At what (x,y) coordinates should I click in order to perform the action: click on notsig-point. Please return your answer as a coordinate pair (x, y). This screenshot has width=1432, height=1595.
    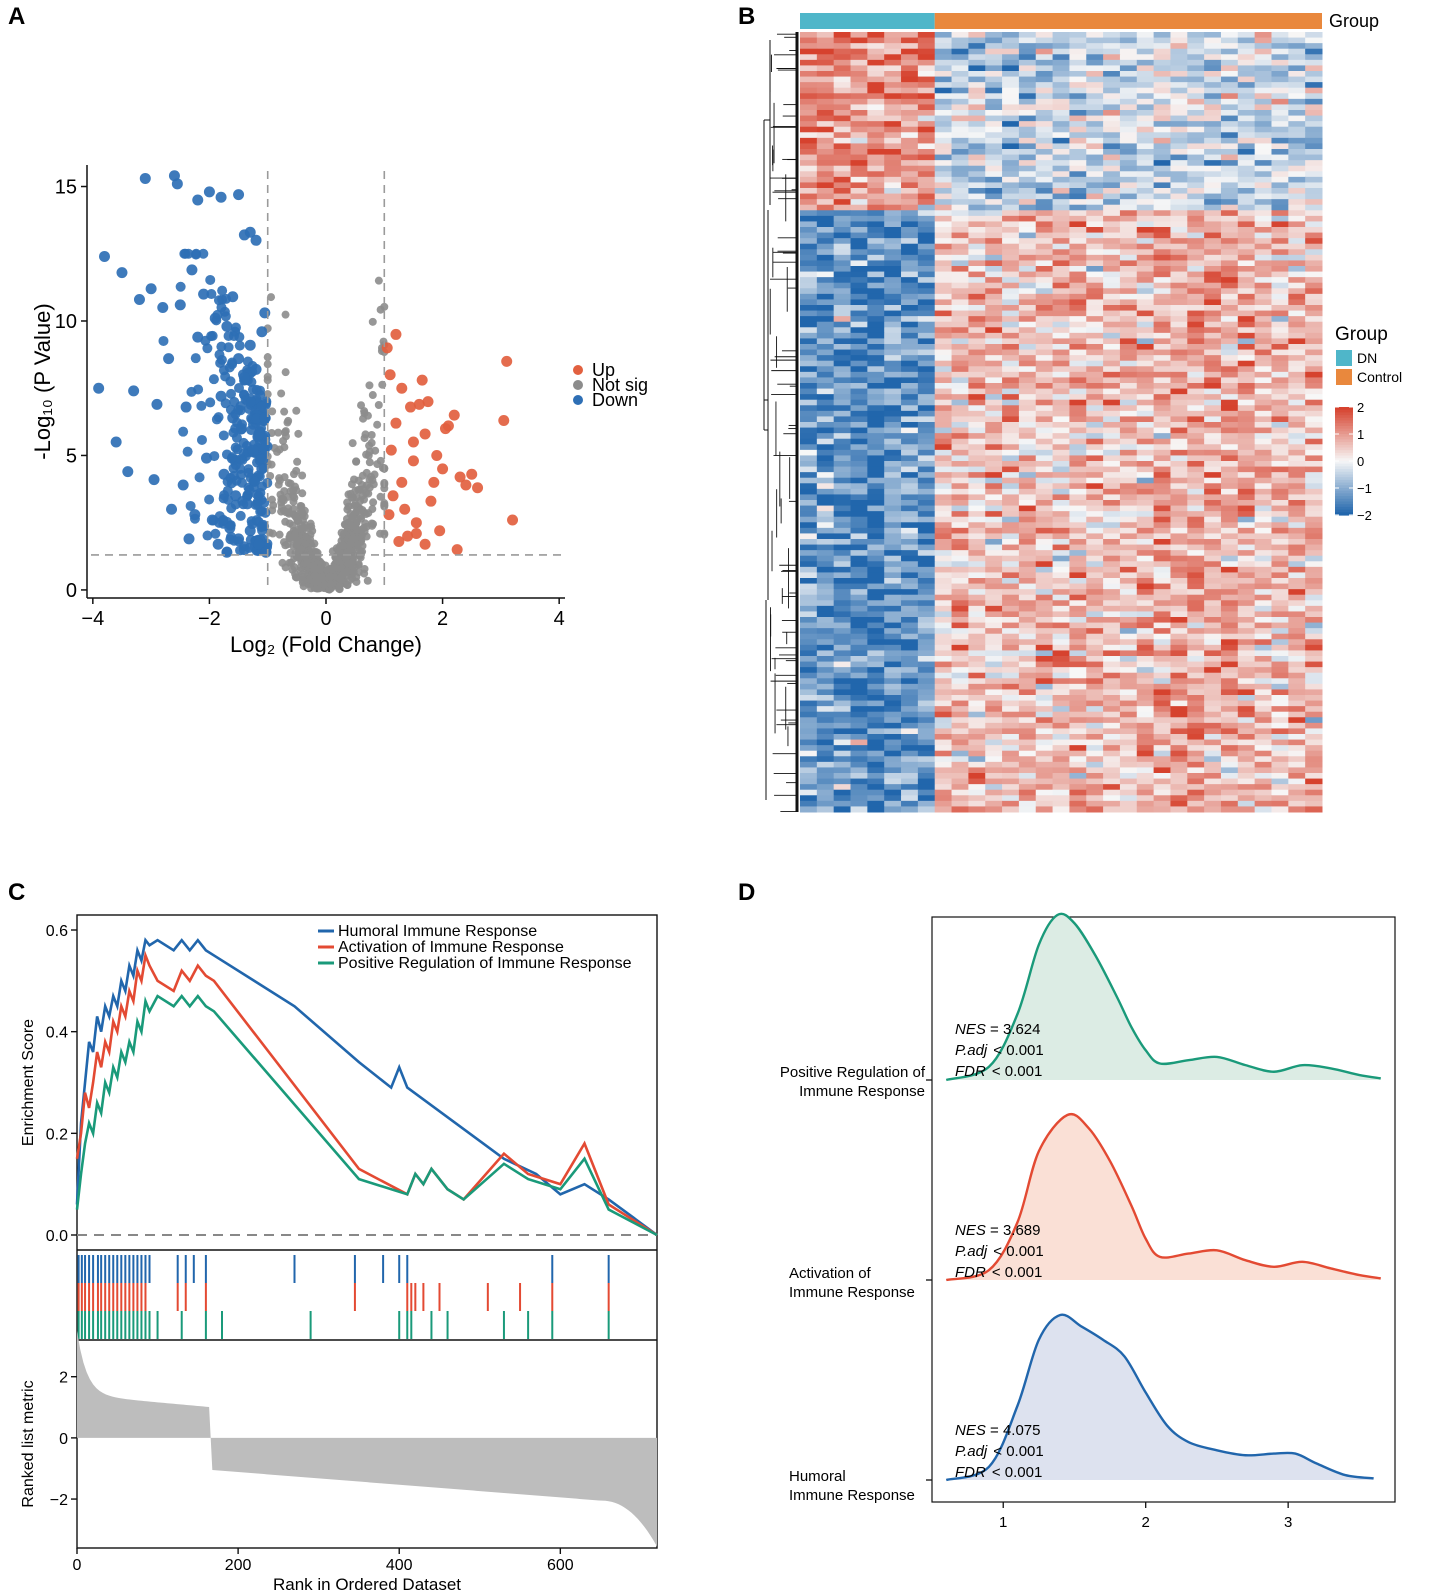
    Looking at the image, I should click on (298, 520).